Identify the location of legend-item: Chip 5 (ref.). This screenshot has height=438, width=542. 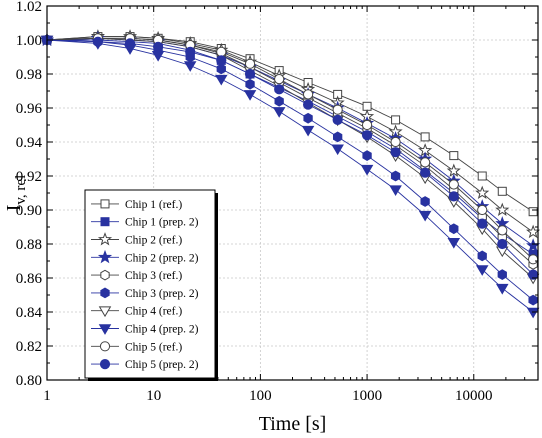
(136, 347).